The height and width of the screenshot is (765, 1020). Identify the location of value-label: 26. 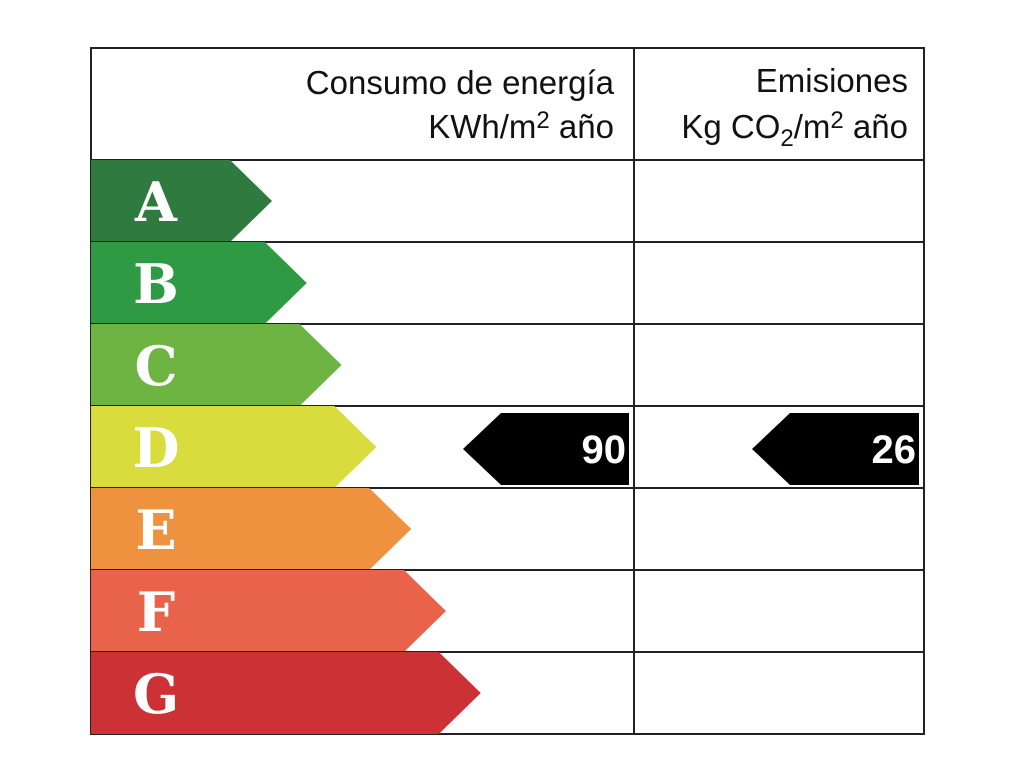
(894, 450).